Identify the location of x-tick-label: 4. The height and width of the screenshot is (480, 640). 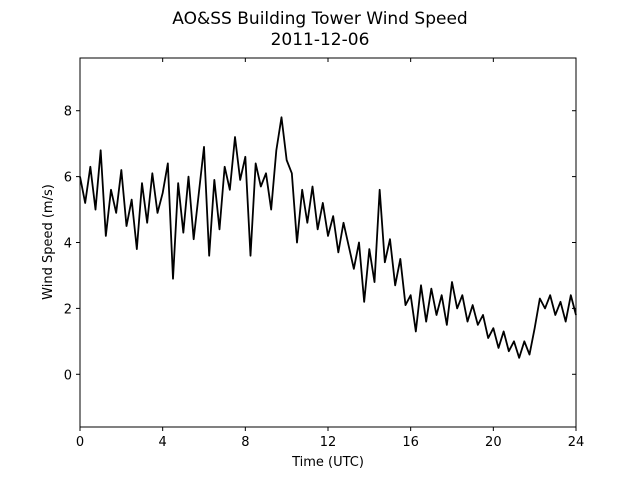
(163, 442).